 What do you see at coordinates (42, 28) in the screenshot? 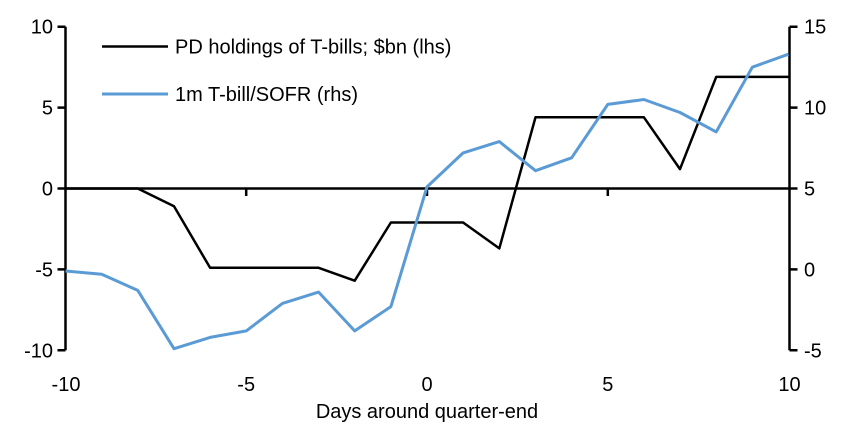
I see `left-tick-label: 10` at bounding box center [42, 28].